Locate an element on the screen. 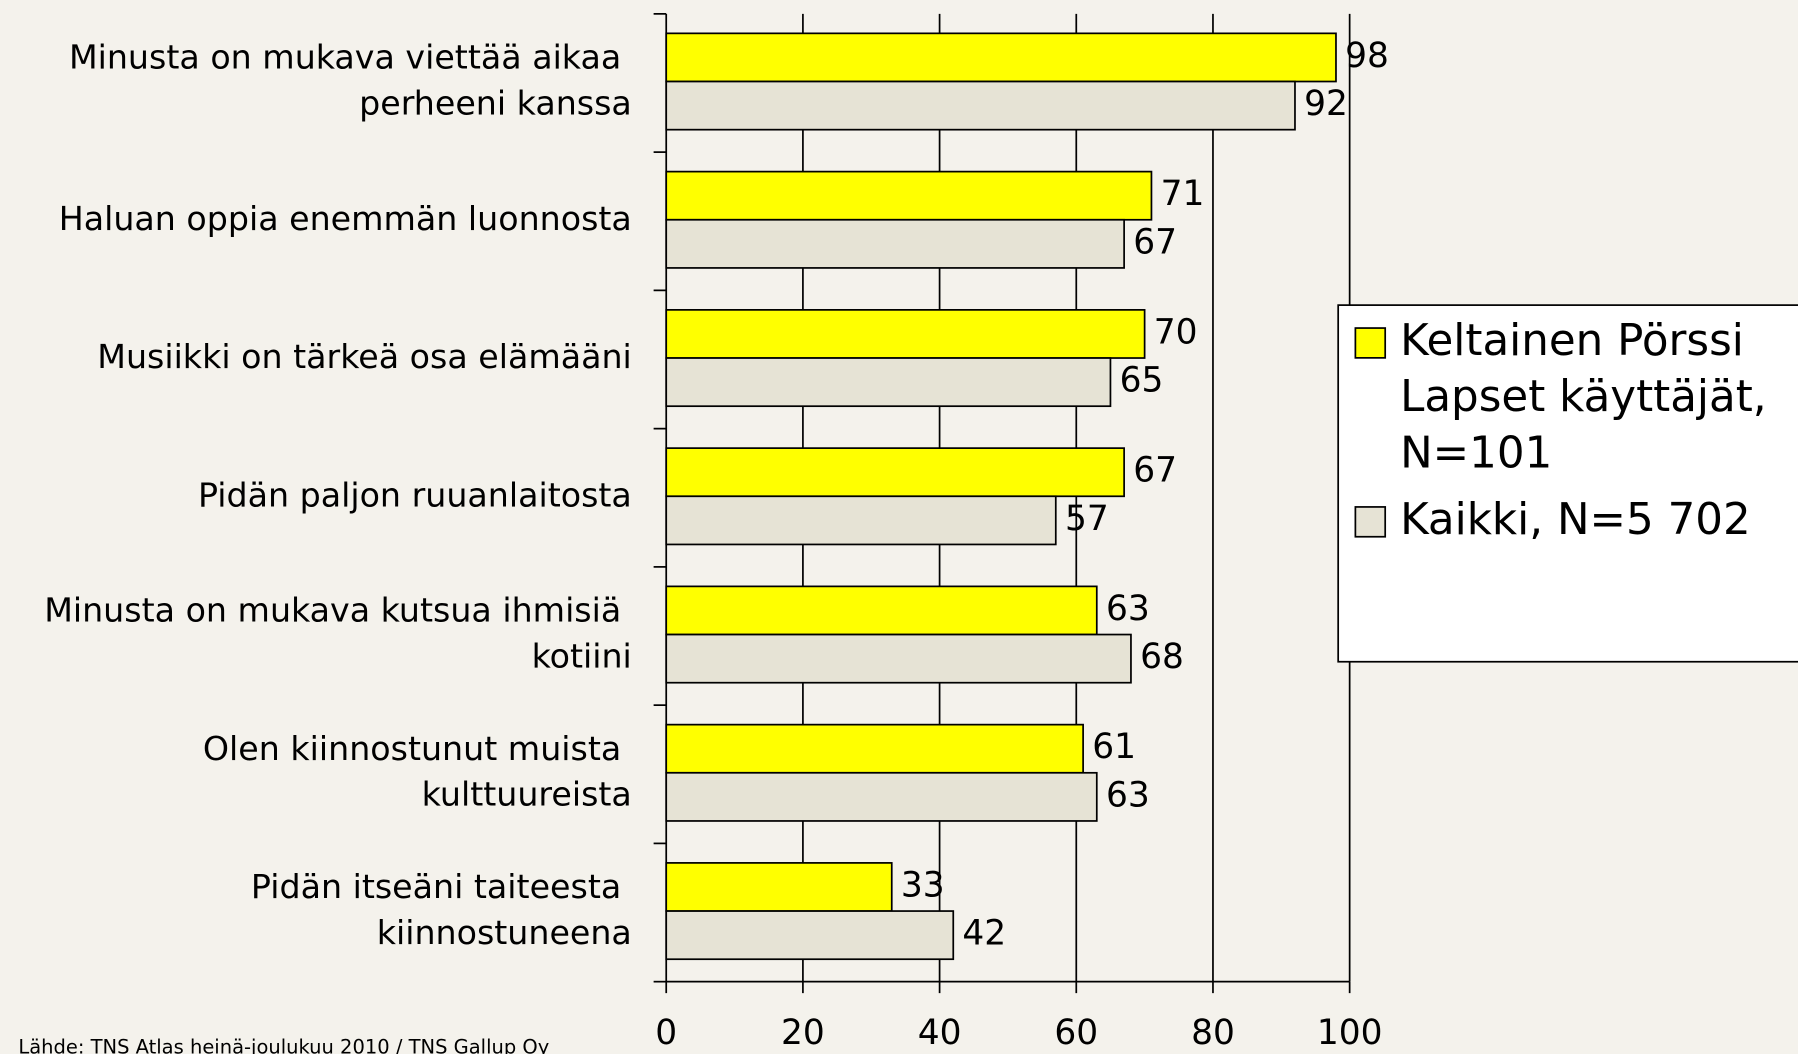  y-tick-label: Haluan oppia enemmän luonnosta is located at coordinates (345, 217).